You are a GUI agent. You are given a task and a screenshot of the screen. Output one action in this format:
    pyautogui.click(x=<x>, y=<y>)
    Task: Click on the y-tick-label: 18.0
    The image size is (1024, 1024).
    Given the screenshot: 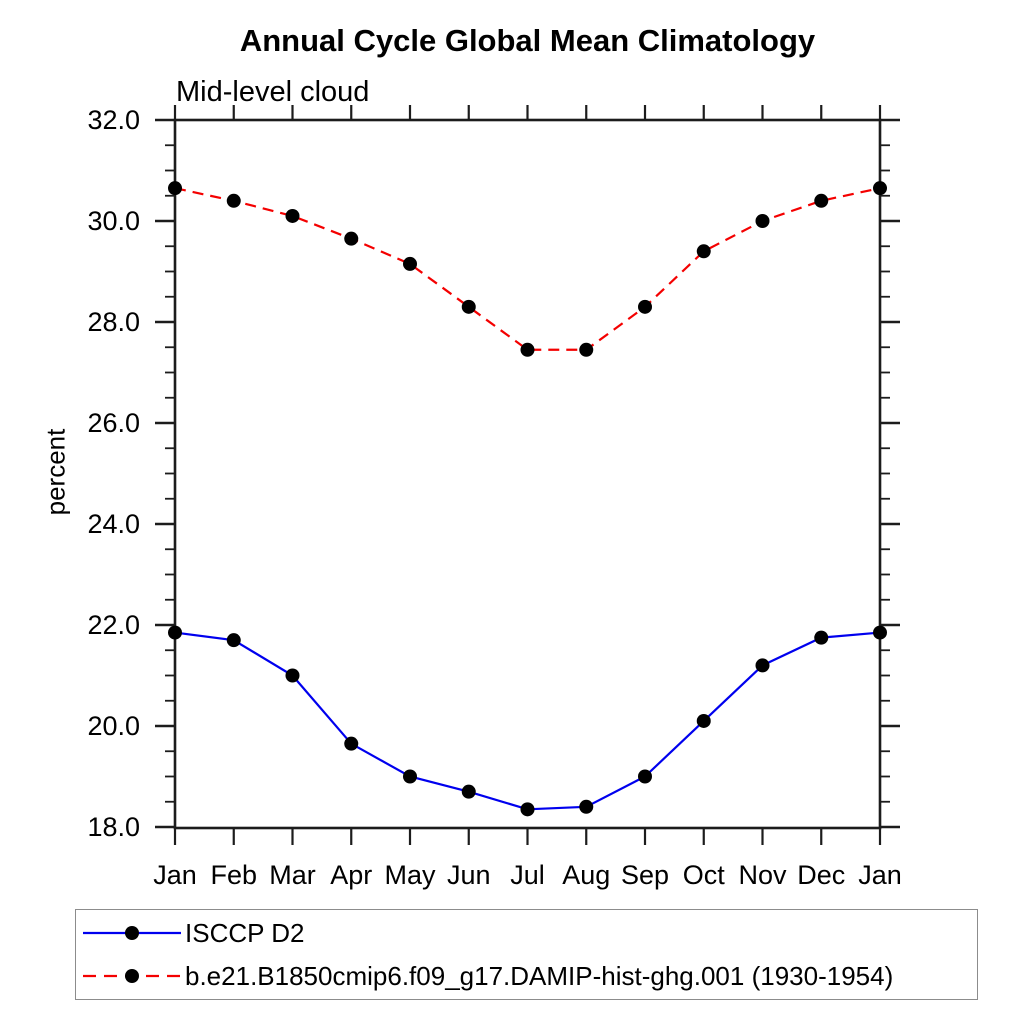 What is the action you would take?
    pyautogui.click(x=113, y=827)
    